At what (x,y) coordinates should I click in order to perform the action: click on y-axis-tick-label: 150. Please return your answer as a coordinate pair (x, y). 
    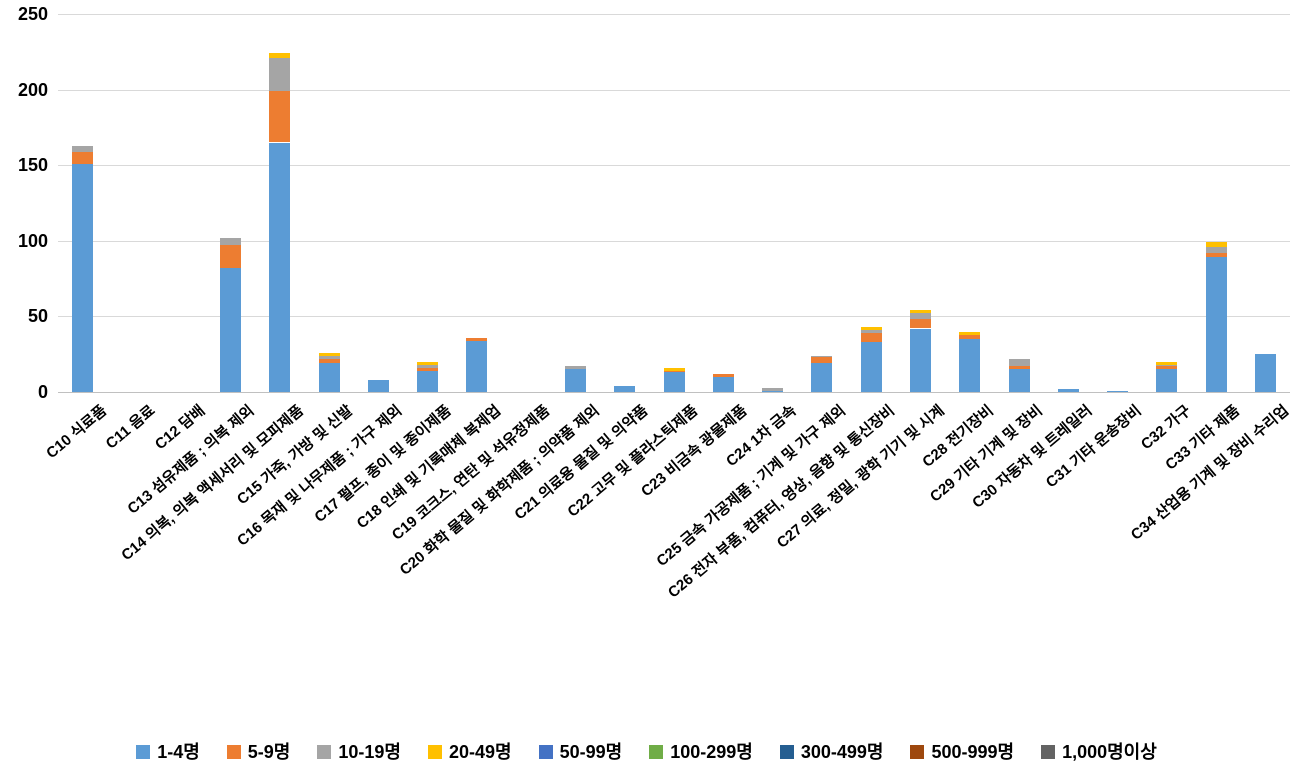
    Looking at the image, I should click on (32, 165).